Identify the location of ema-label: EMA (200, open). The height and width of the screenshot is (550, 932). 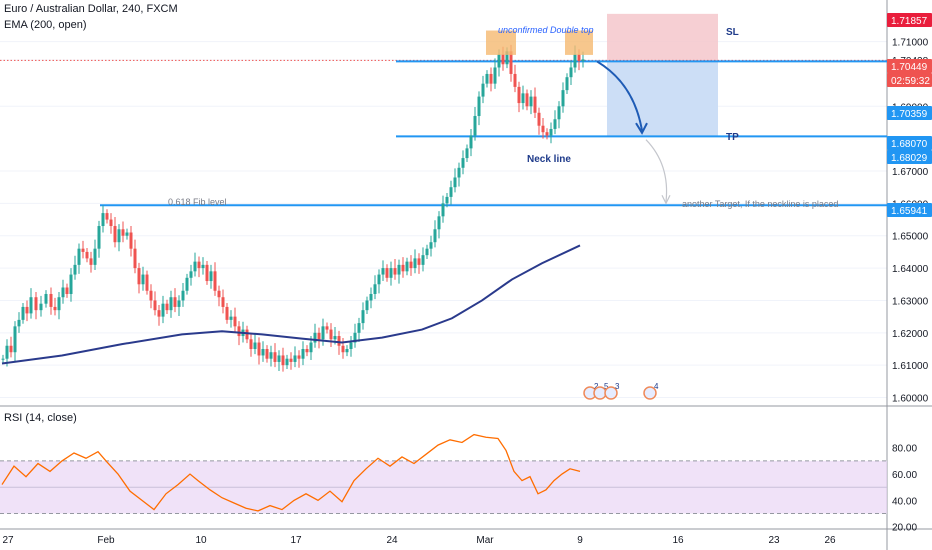
(45, 25).